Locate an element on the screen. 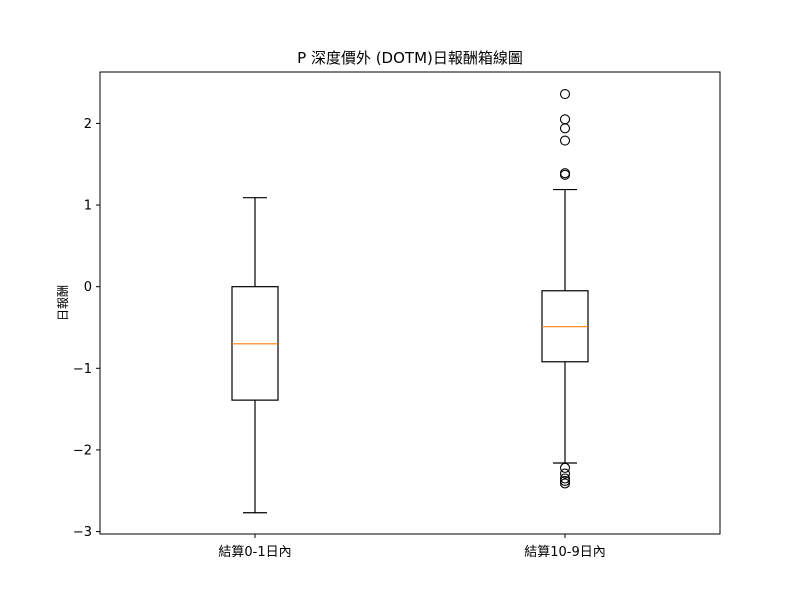  x-tick-label: 結算10-9日內 is located at coordinates (565, 552).